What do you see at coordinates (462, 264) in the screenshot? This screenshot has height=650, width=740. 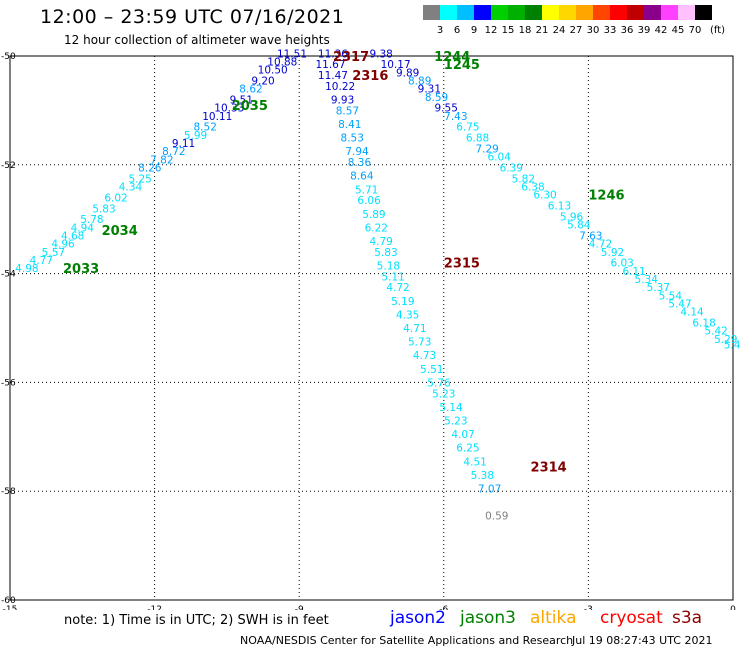 I see `track-time-label: 2315` at bounding box center [462, 264].